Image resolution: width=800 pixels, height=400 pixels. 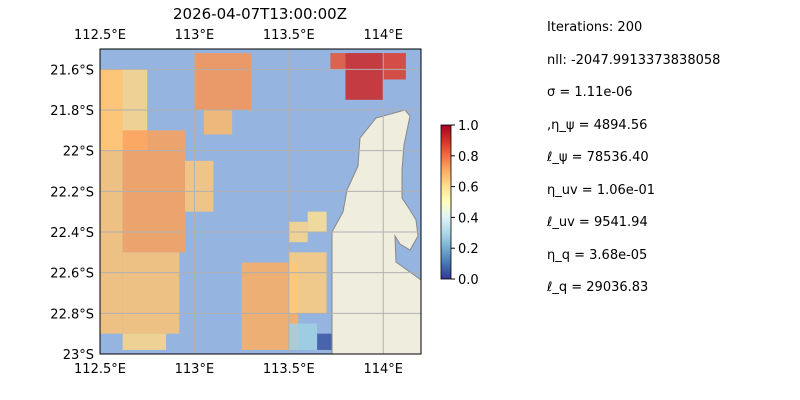 I want to click on y-tick-label: 22.4°S, so click(x=72, y=233).